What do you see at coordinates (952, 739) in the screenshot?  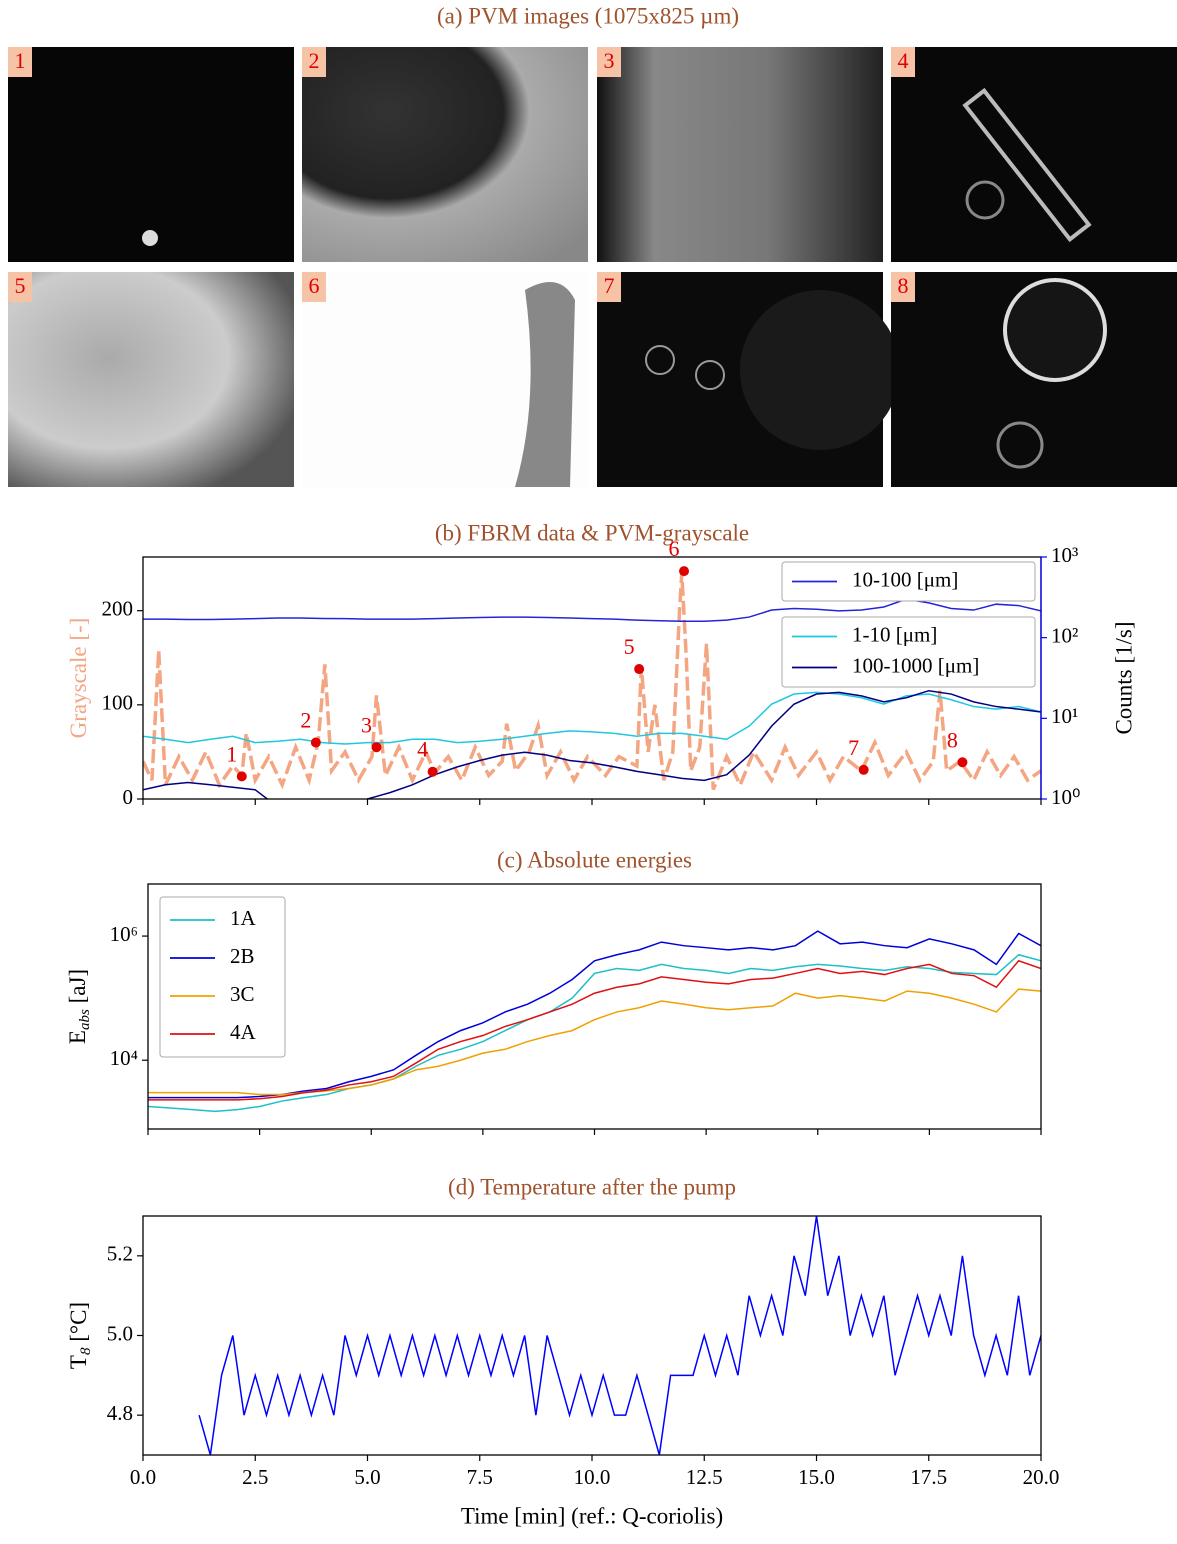 I see `highlight-label: 8` at bounding box center [952, 739].